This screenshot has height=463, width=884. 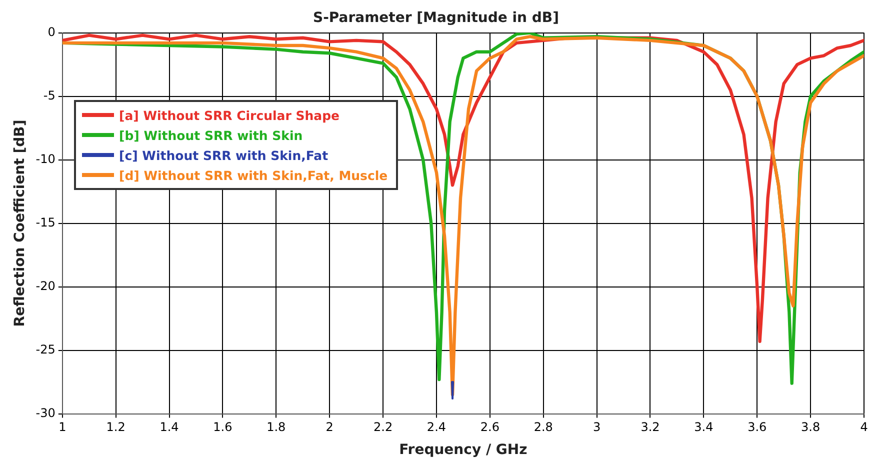 I want to click on y-tick-label: 0, so click(x=52, y=31).